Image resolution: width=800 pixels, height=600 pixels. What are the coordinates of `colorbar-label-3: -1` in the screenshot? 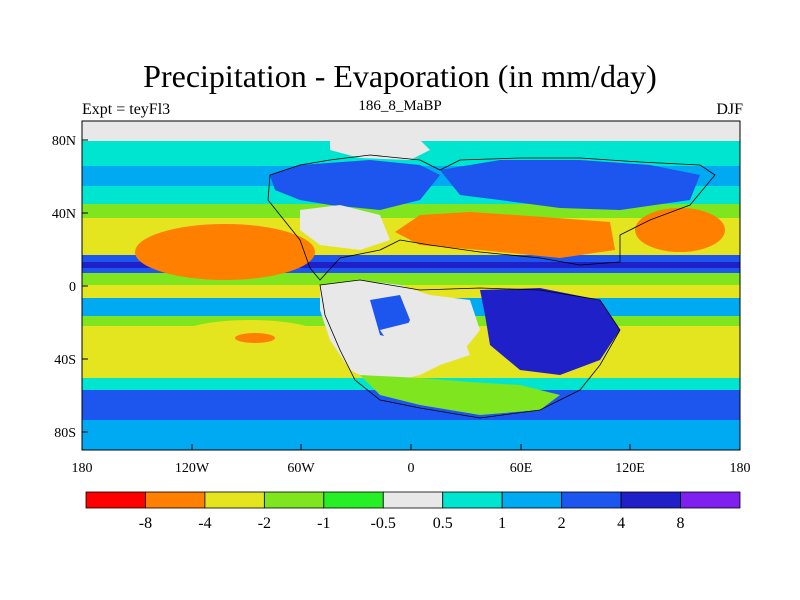 It's located at (323, 523).